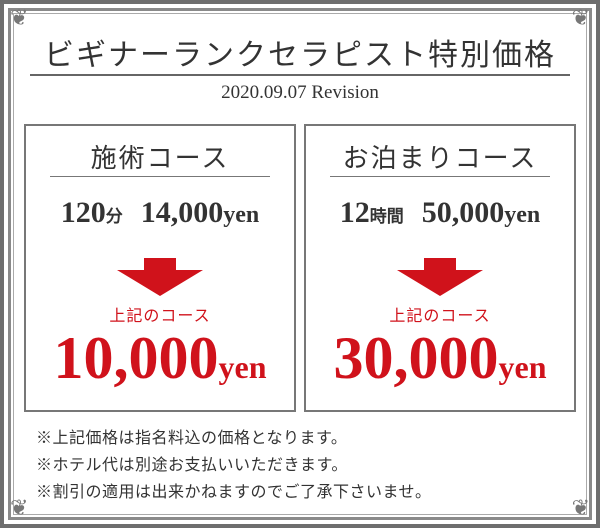 The image size is (600, 528). Describe the element at coordinates (136, 358) in the screenshot. I see `new-price-number: 10,000` at that location.